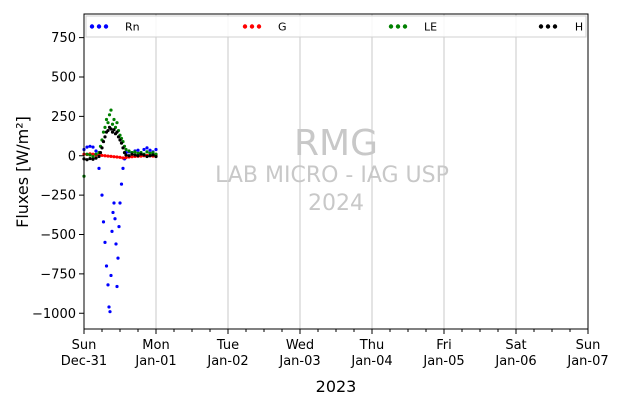 The width and height of the screenshot is (620, 406). Describe the element at coordinates (299, 361) in the screenshot. I see `x-tick-date: Jan-03` at that location.